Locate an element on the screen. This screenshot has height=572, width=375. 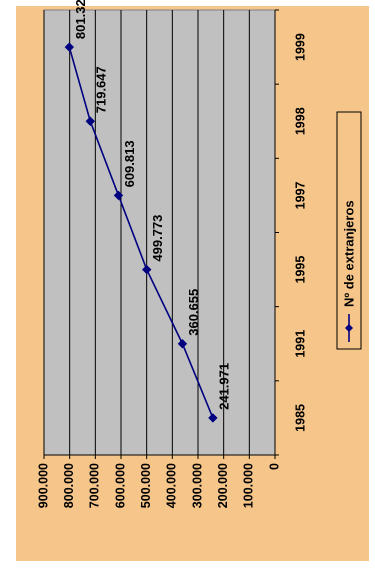
legend-box is located at coordinates (349, 230).